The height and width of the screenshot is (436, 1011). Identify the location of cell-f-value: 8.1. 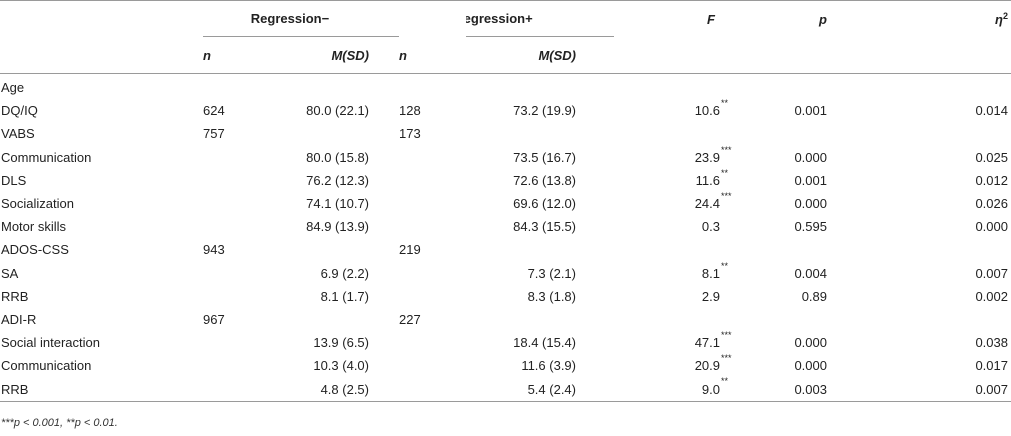
(710, 273).